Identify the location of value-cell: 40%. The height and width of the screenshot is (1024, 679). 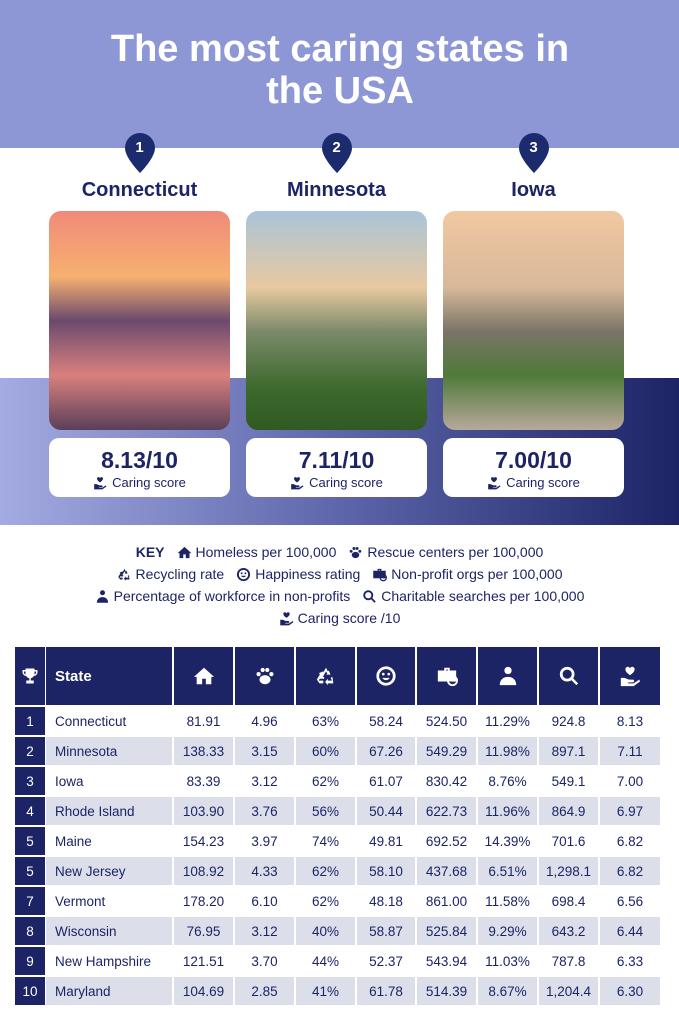
(325, 931).